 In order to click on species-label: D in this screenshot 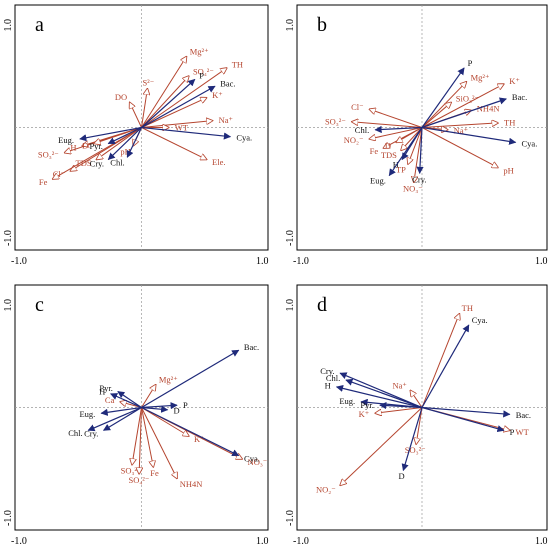, I will do `click(177, 410)`.